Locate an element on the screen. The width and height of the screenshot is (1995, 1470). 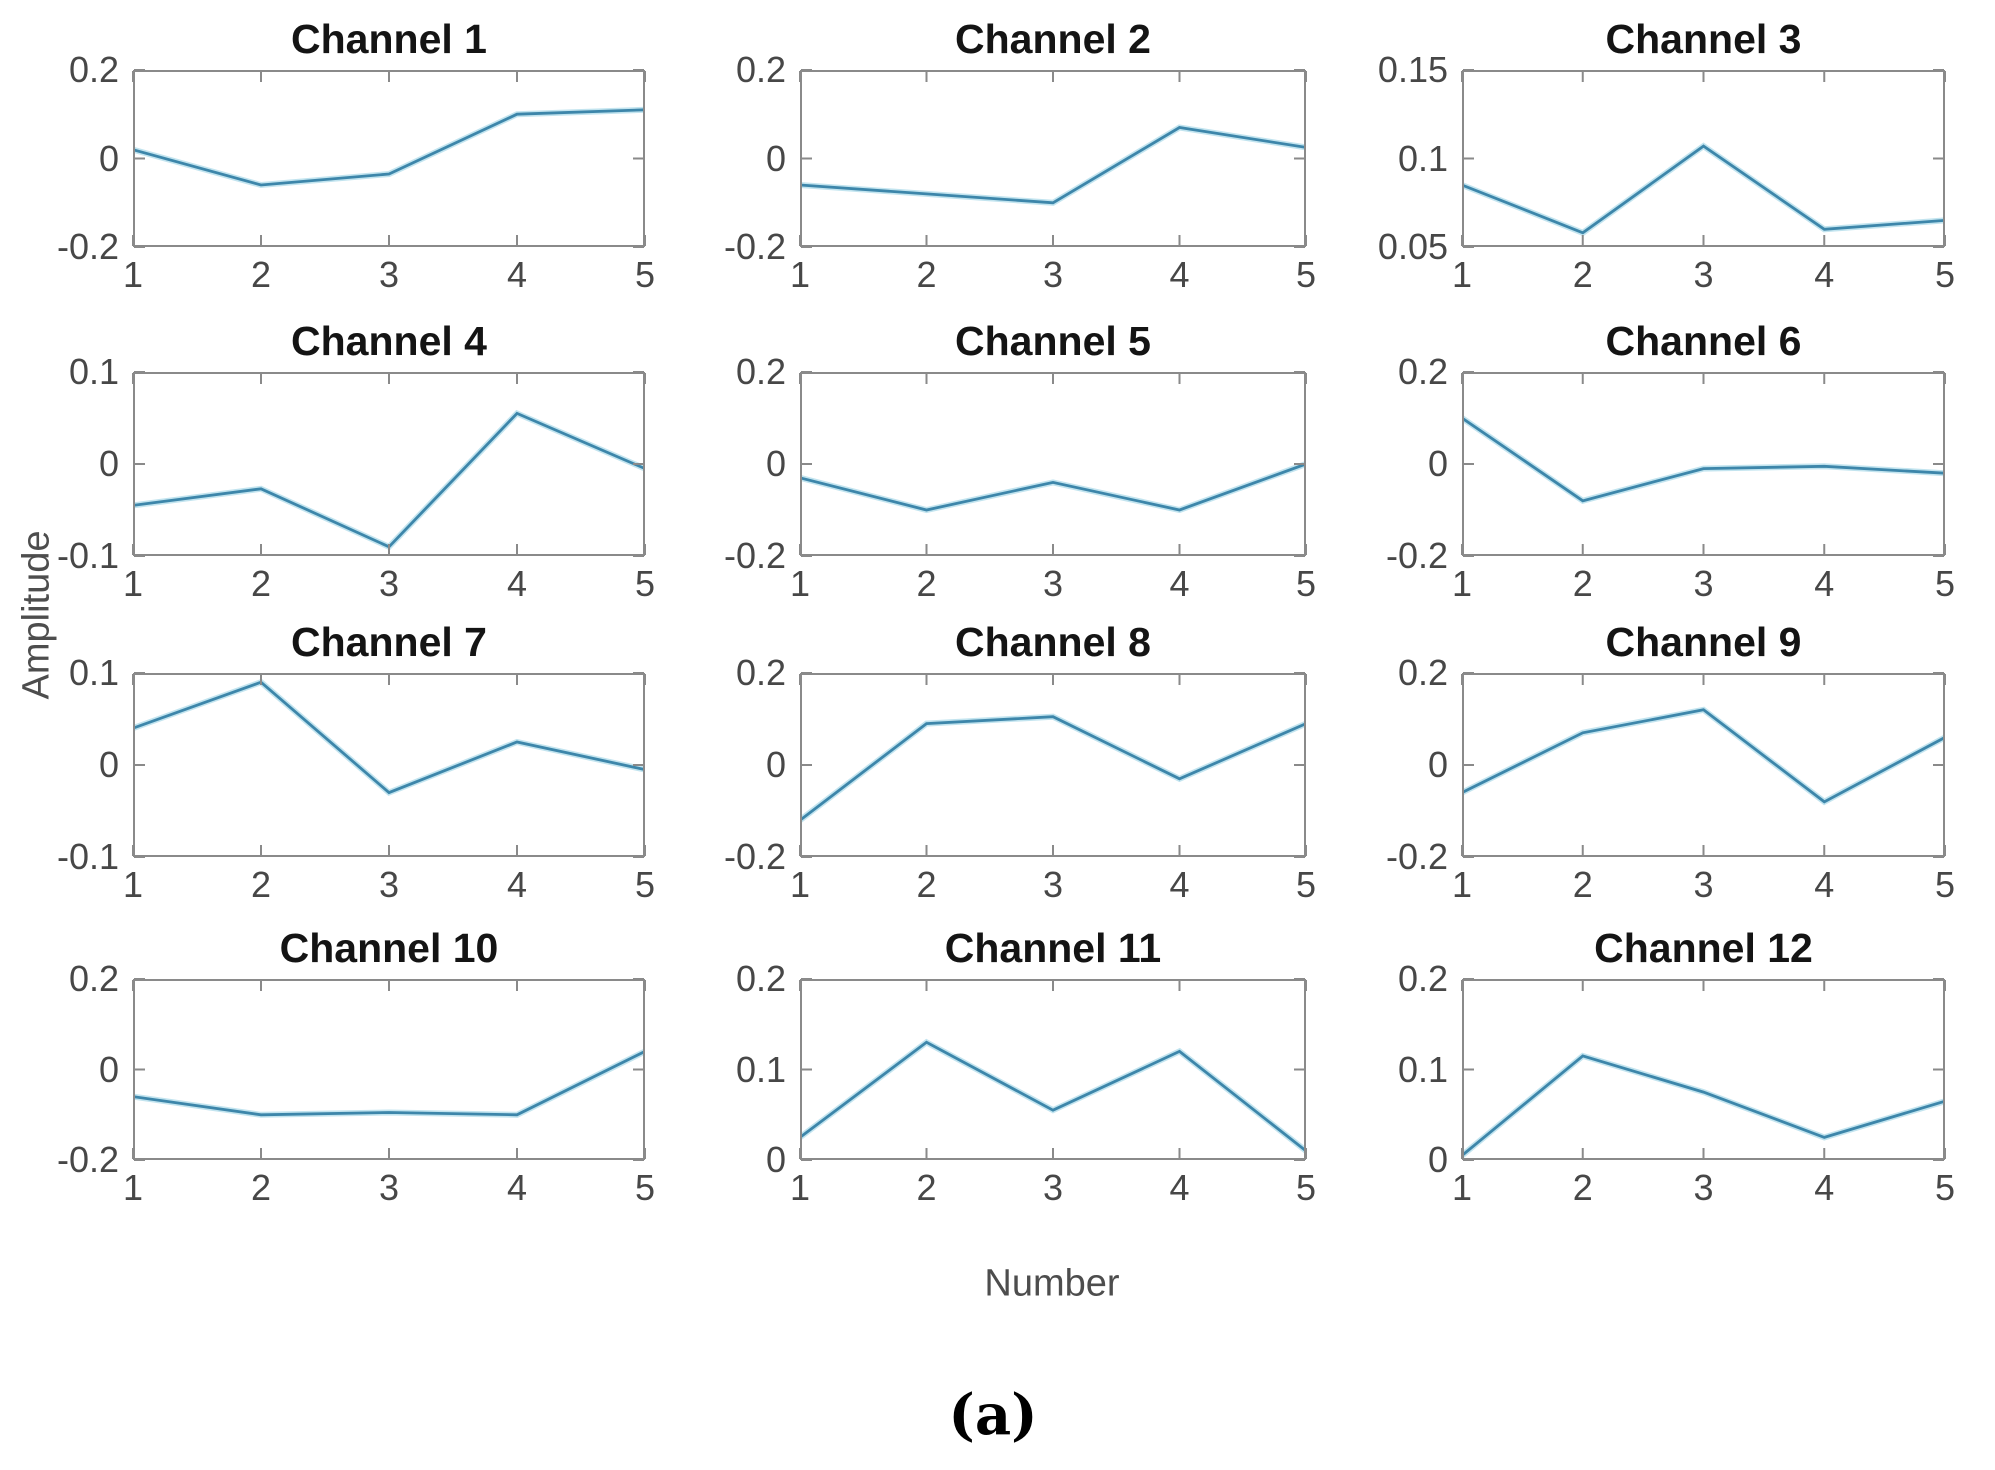
panel-title: Channel 3 is located at coordinates (1703, 39).